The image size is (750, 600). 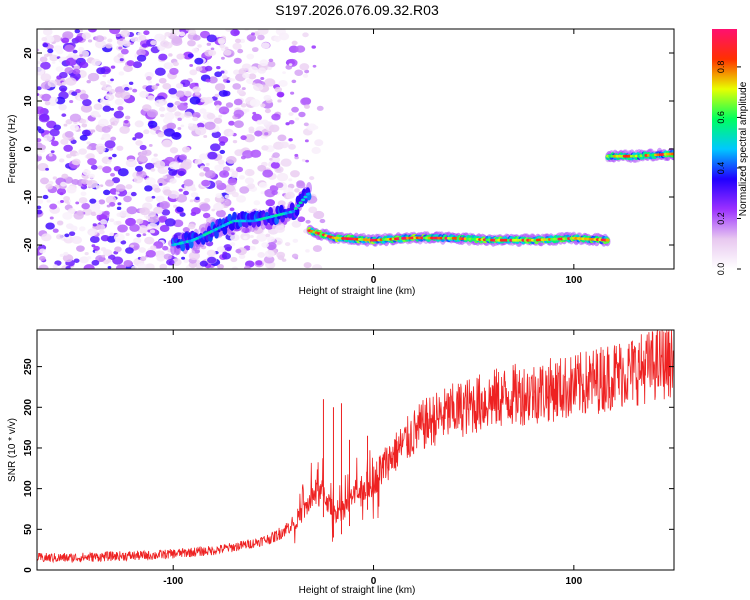 What do you see at coordinates (28, 570) in the screenshot?
I see `snr-y-tick-label: 0` at bounding box center [28, 570].